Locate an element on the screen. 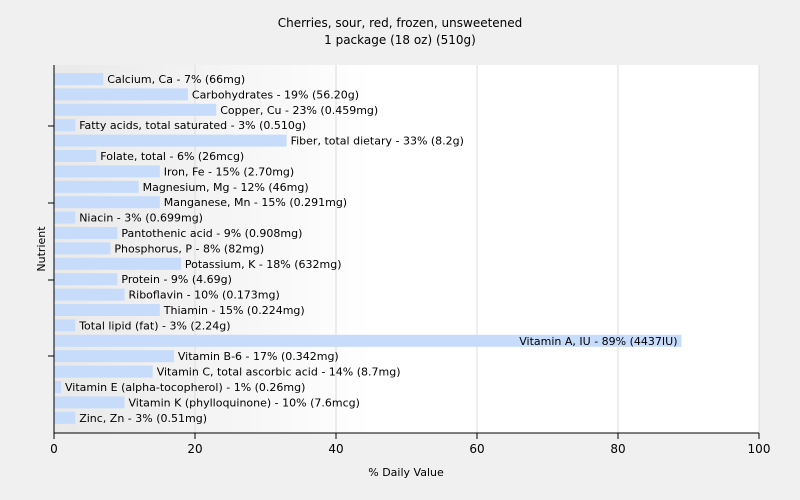  bar-label: Fiber, total dietary - 33% (8.2g) is located at coordinates (377, 141).